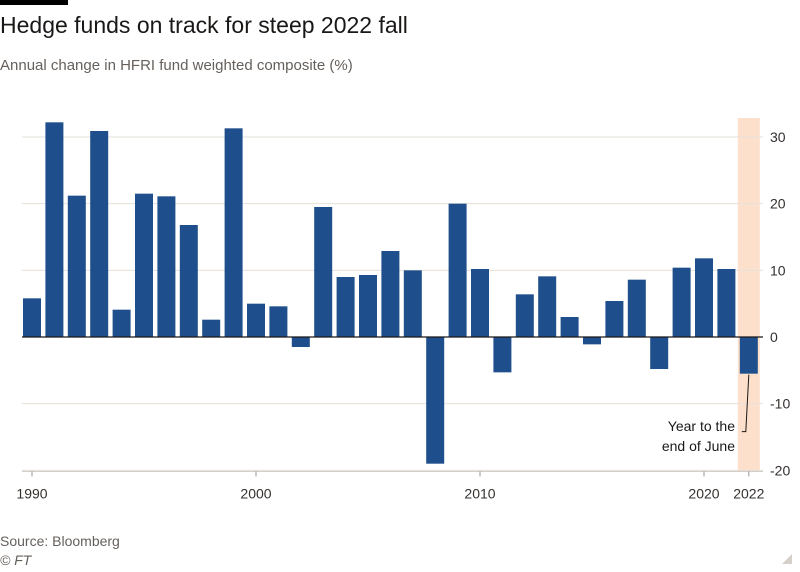 Image resolution: width=800 pixels, height=572 pixels. What do you see at coordinates (390, 294) in the screenshot?
I see `bar-2006` at bounding box center [390, 294].